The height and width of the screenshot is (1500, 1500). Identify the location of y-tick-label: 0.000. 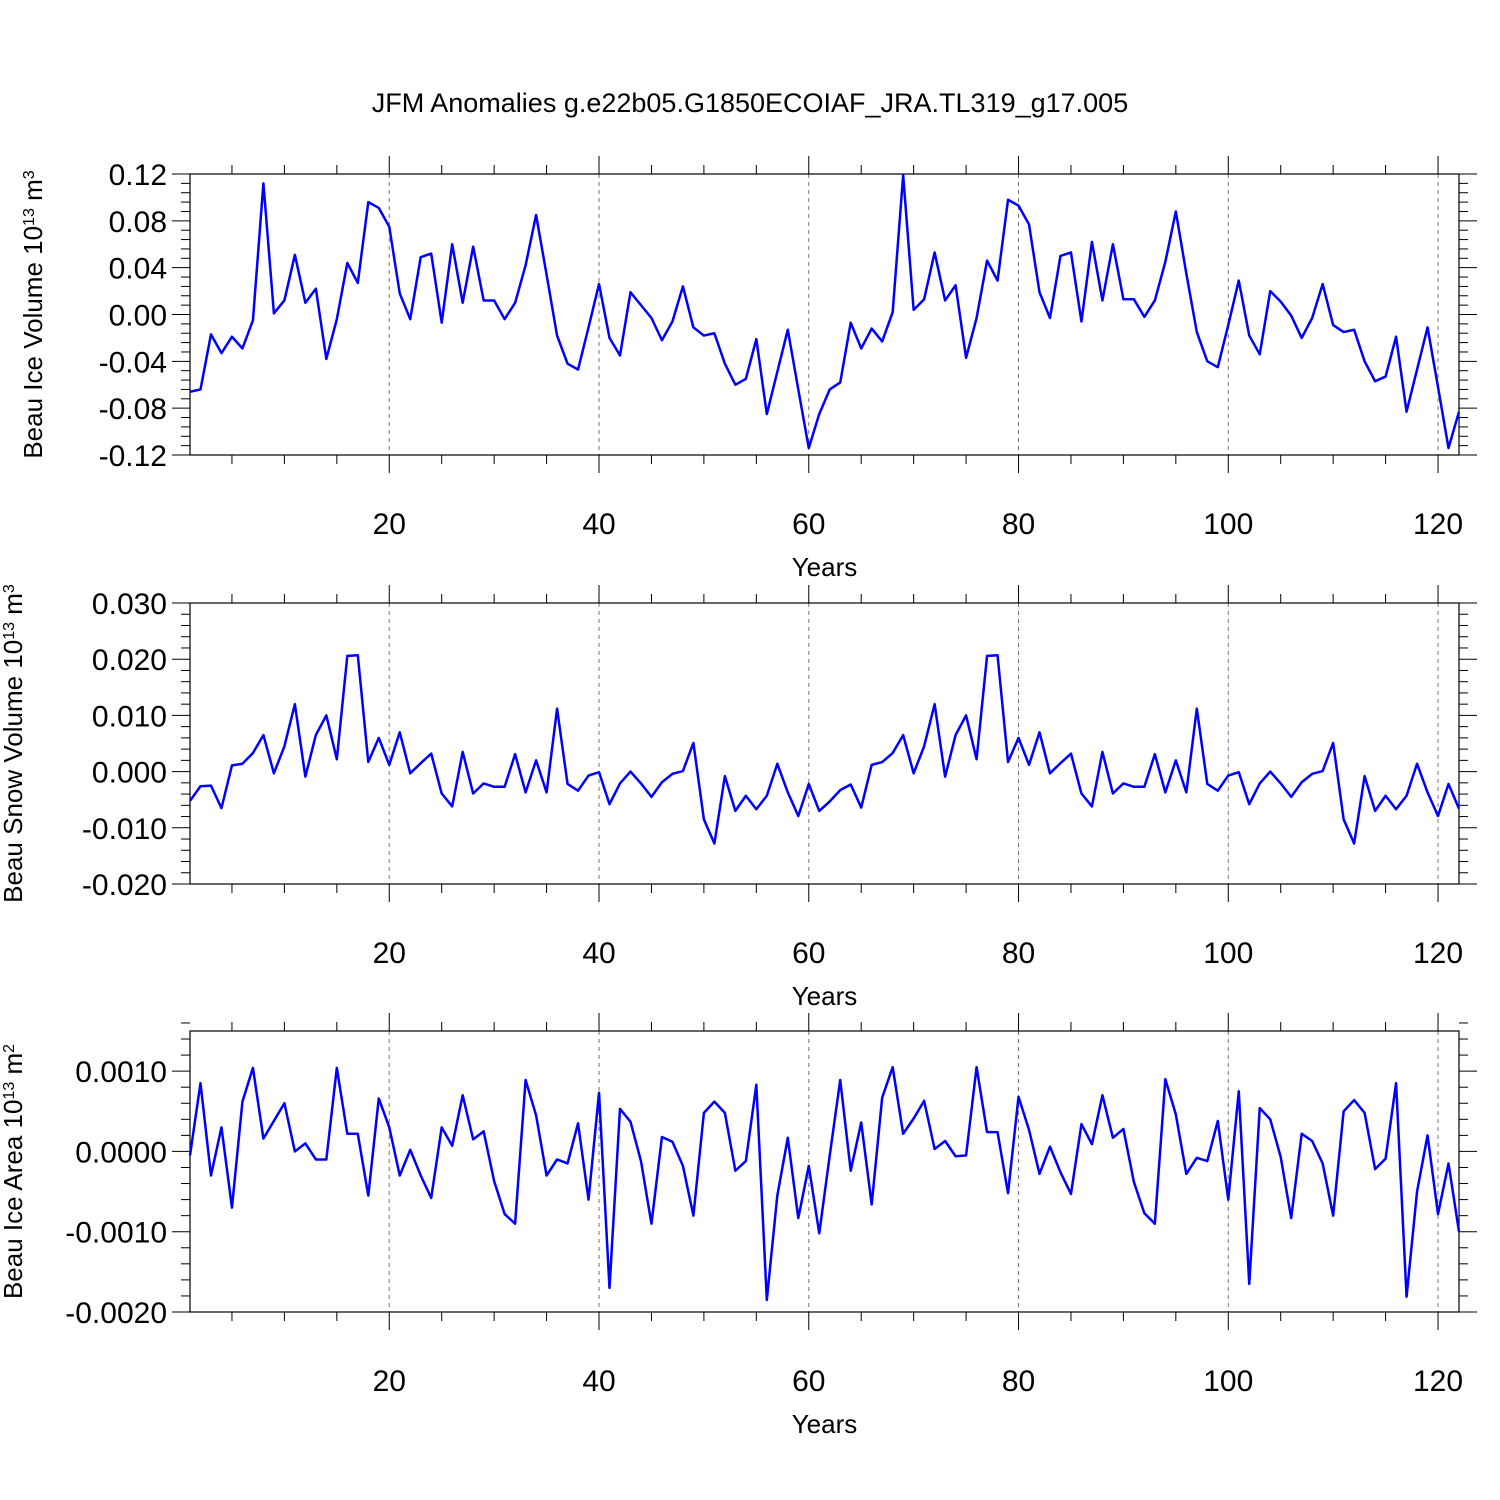
(129, 773).